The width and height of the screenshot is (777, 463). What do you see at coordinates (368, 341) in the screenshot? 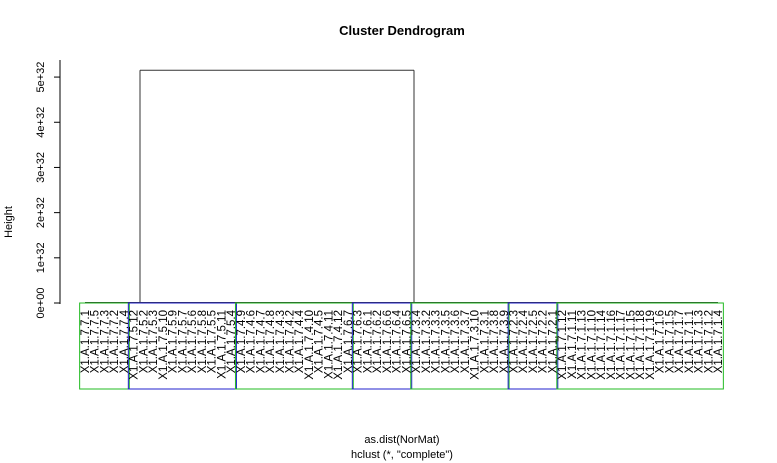
I see `leaf-label: X1.A.1.7.6.1` at bounding box center [368, 341].